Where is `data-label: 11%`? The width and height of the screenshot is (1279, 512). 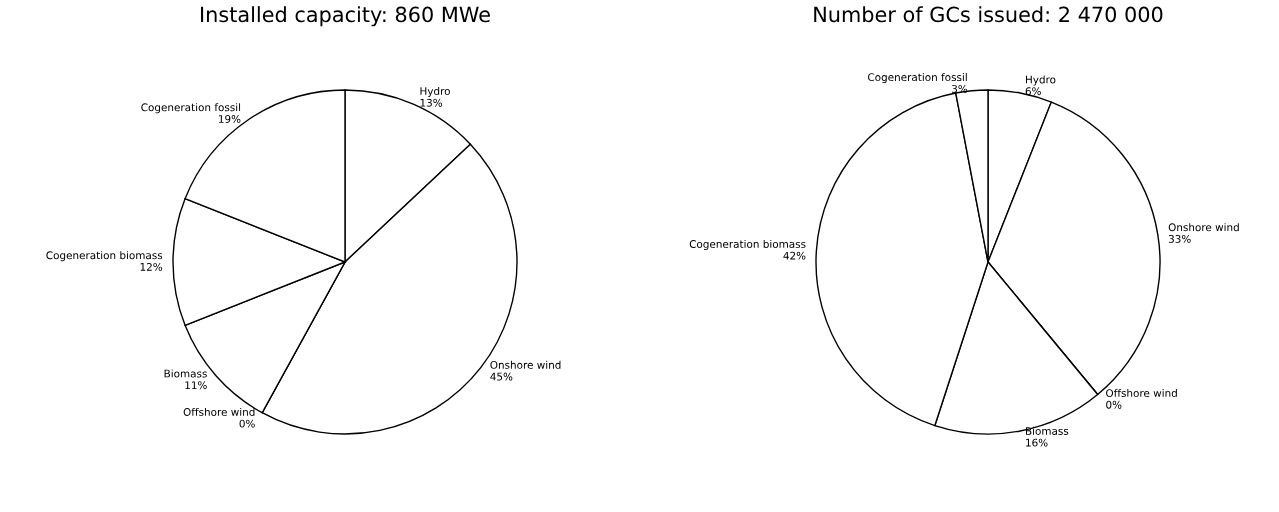 data-label: 11% is located at coordinates (196, 385).